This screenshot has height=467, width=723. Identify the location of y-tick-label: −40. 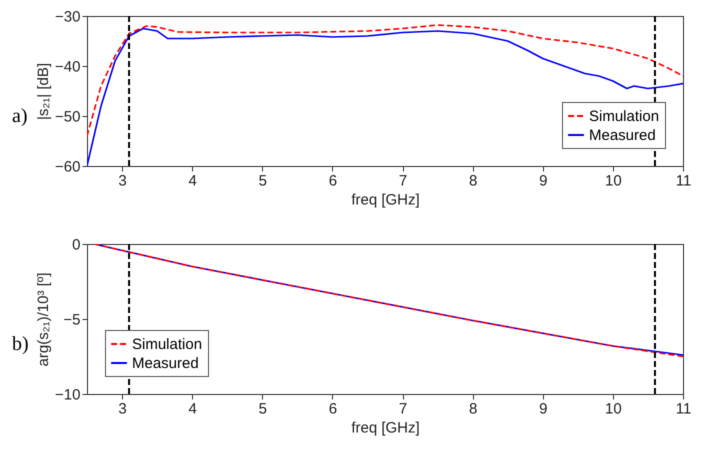
(67, 67).